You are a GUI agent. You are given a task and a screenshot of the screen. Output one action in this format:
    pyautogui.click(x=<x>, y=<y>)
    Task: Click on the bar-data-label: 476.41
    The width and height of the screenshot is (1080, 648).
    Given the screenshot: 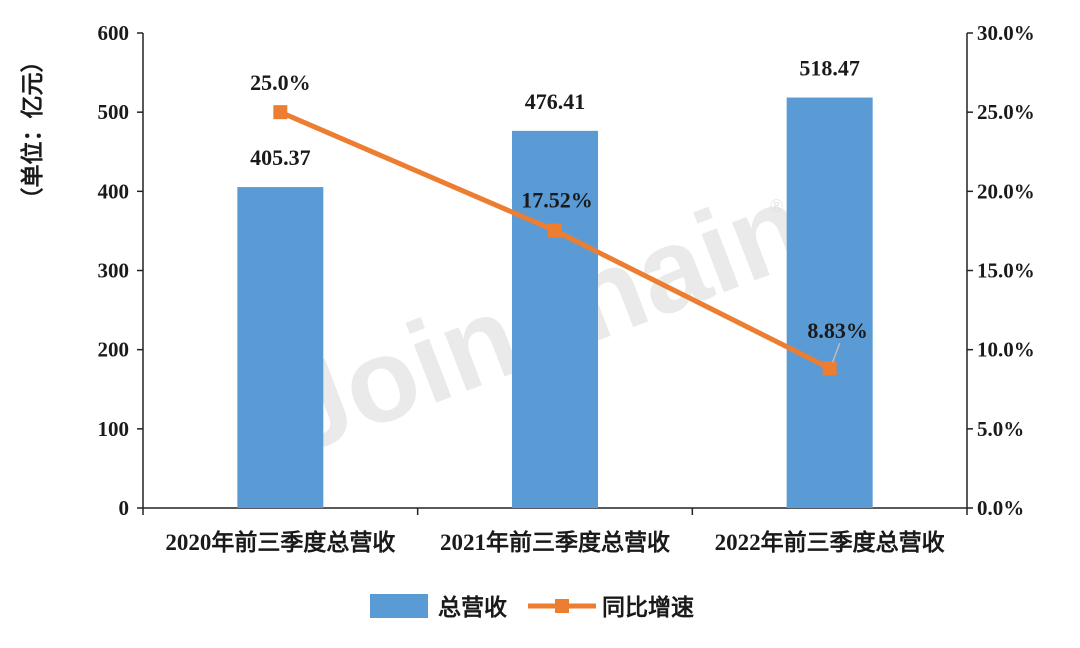 What is the action you would take?
    pyautogui.click(x=555, y=101)
    